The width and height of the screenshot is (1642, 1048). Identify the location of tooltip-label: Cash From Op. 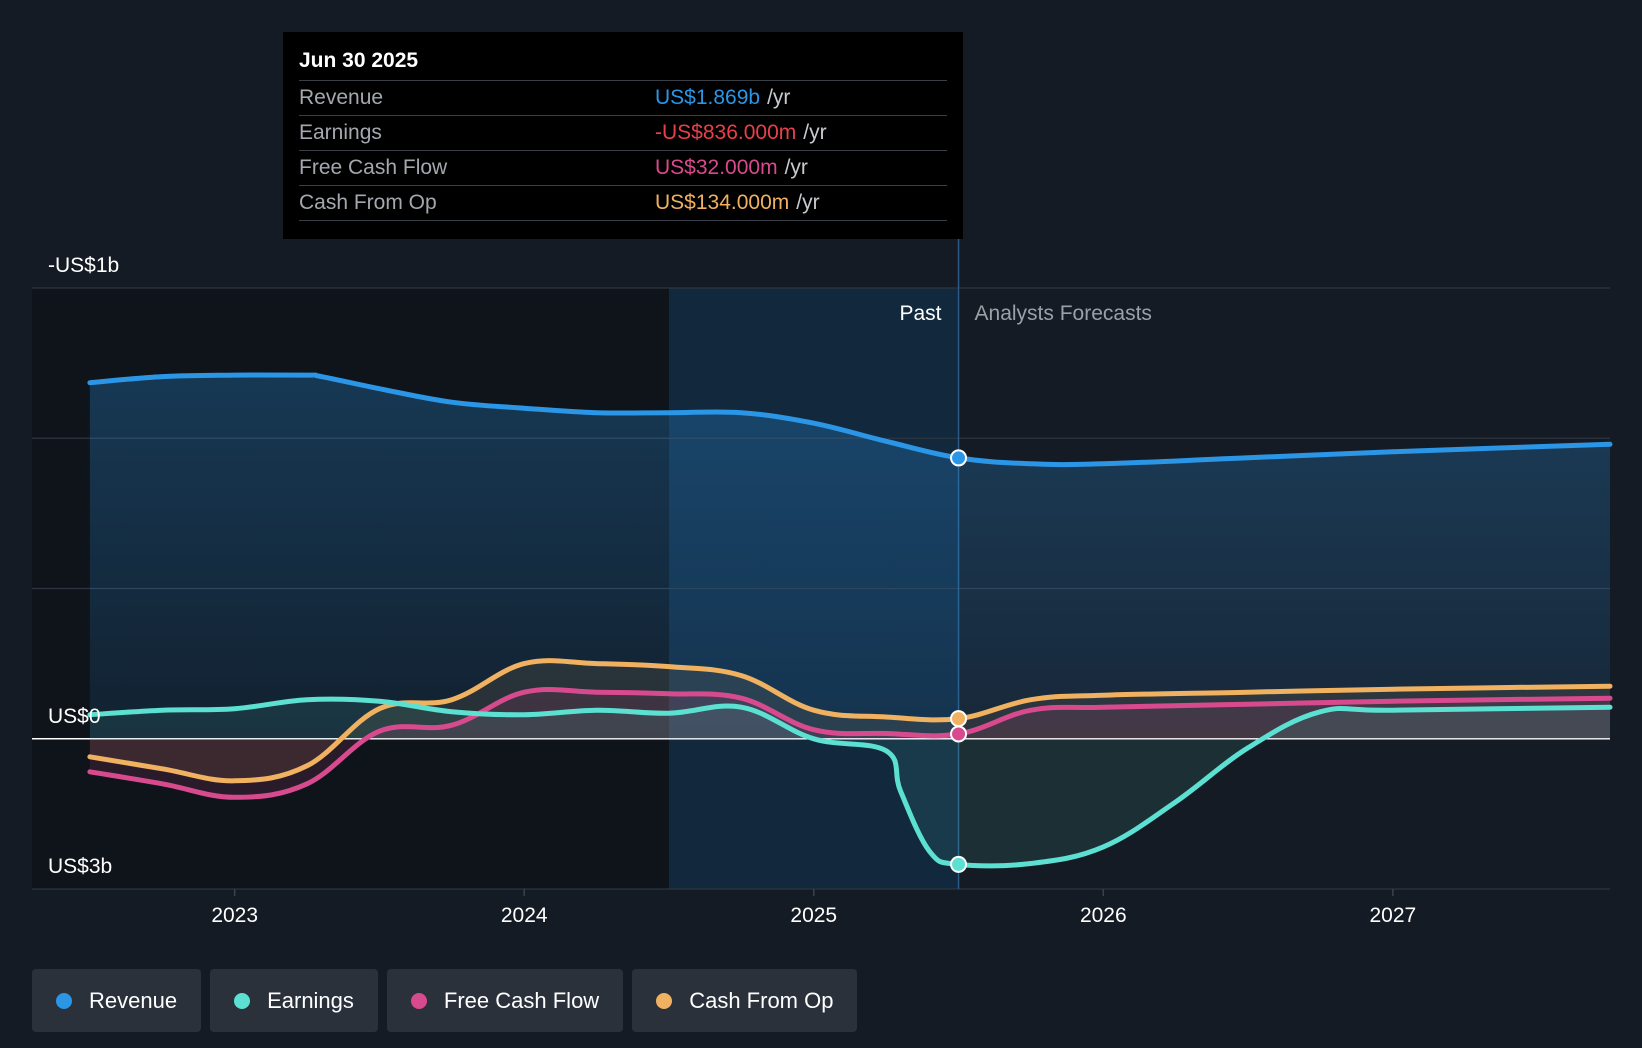
(368, 202).